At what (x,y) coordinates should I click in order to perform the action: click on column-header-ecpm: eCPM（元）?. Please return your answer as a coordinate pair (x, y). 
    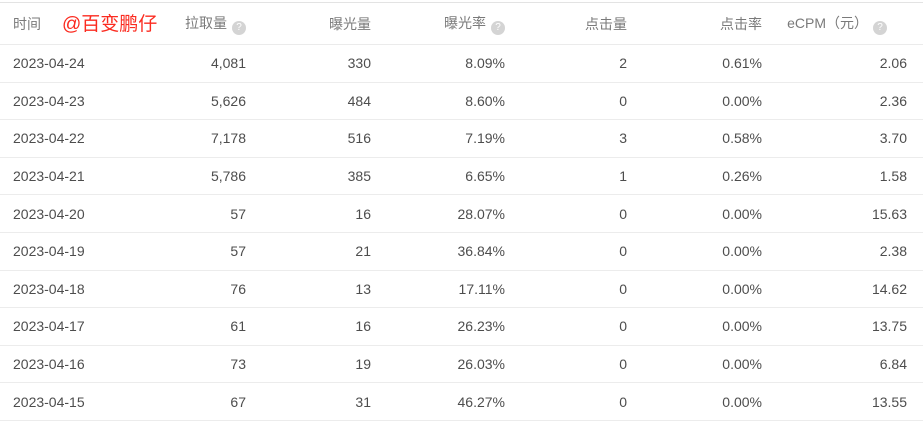
    Looking at the image, I should click on (842, 24).